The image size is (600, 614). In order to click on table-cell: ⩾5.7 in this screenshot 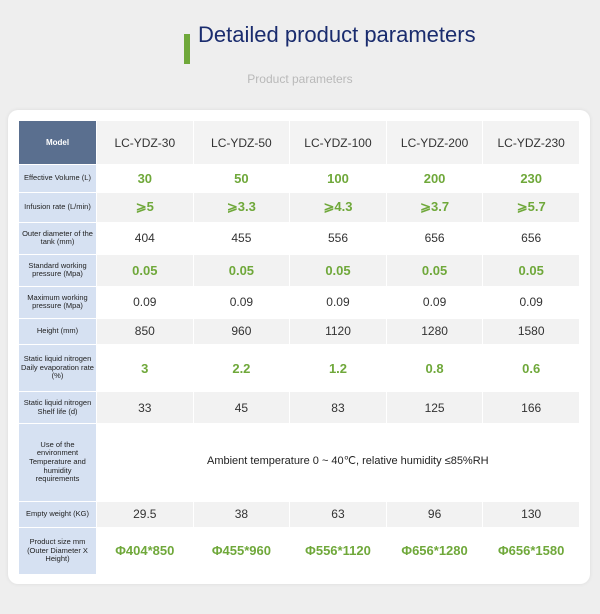, I will do `click(531, 207)`.